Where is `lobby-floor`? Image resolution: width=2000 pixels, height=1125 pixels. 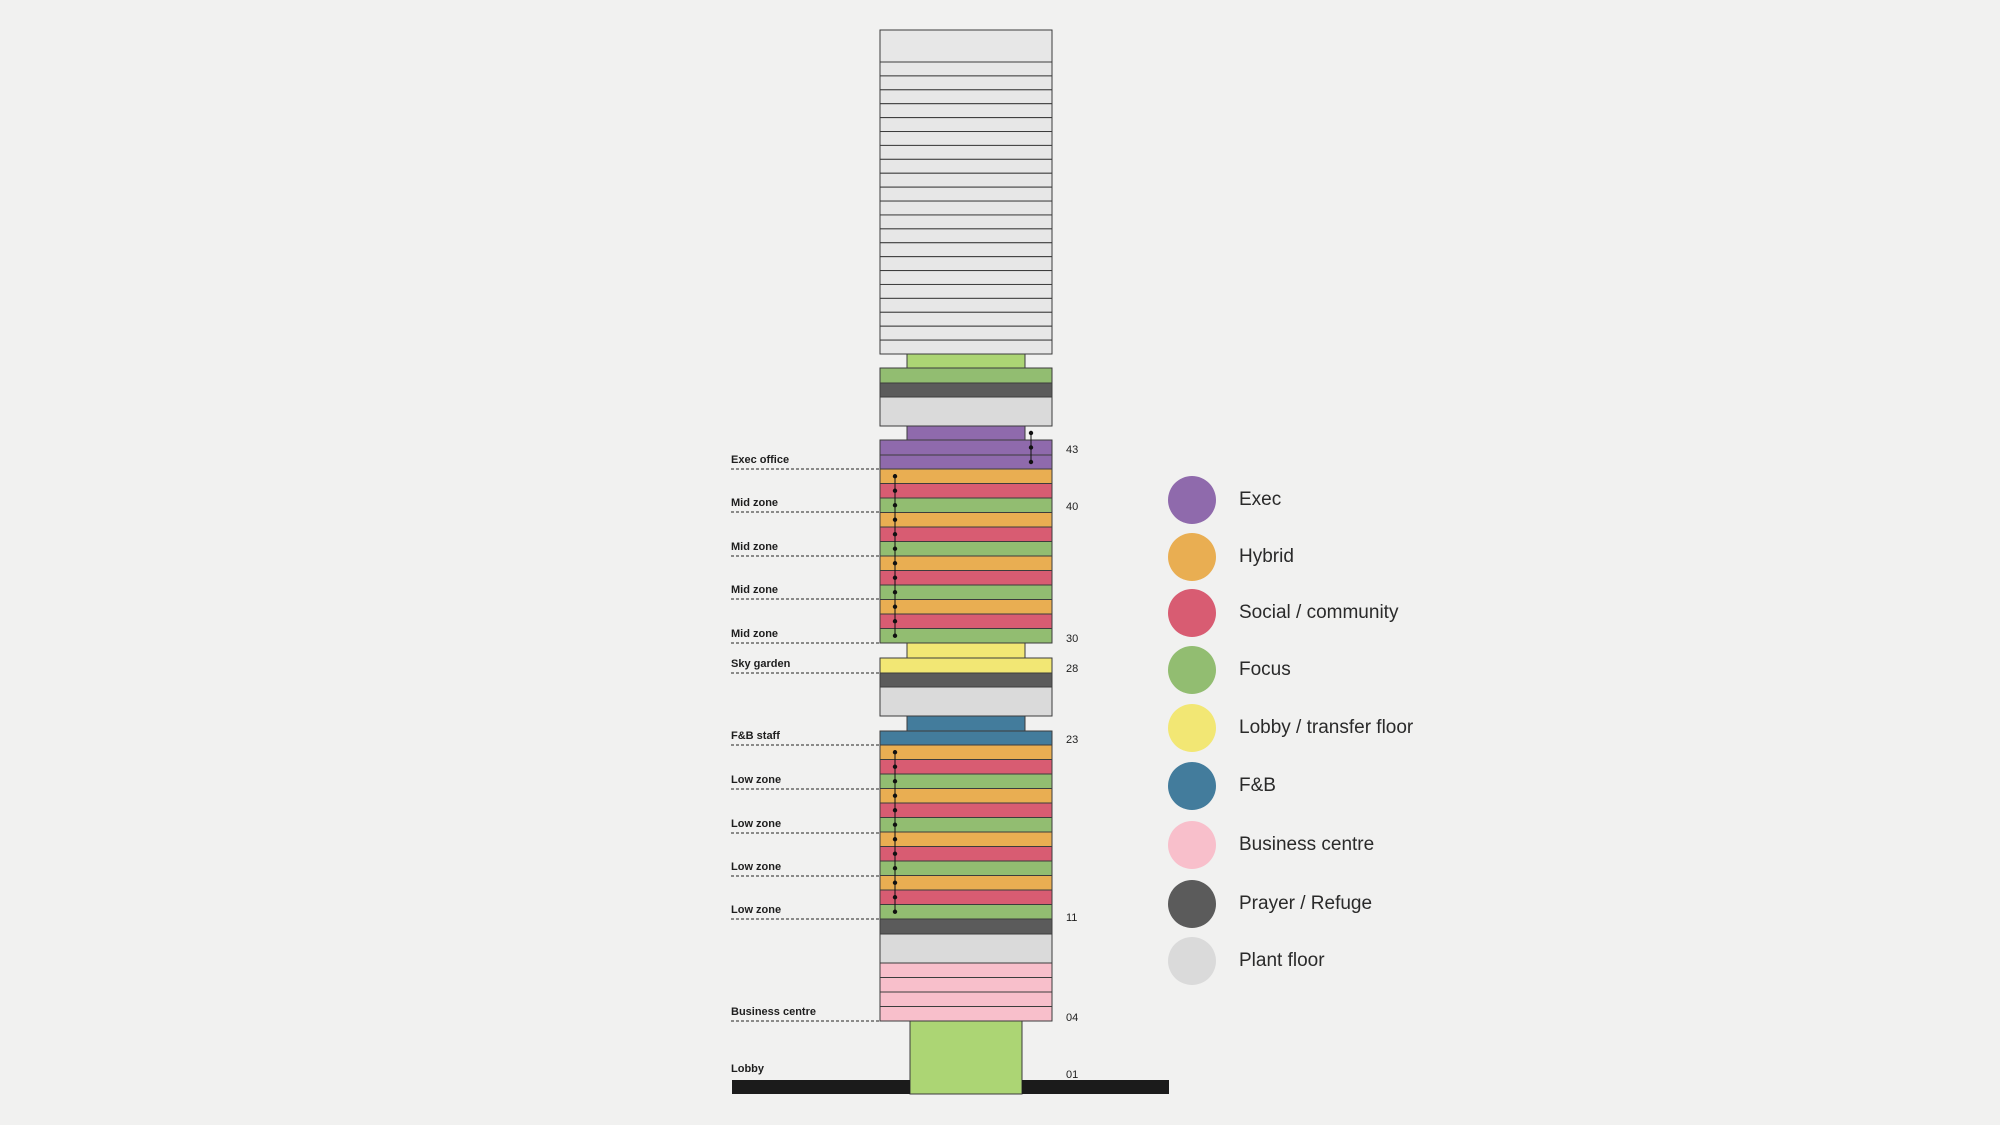
lobby-floor is located at coordinates (966, 1057).